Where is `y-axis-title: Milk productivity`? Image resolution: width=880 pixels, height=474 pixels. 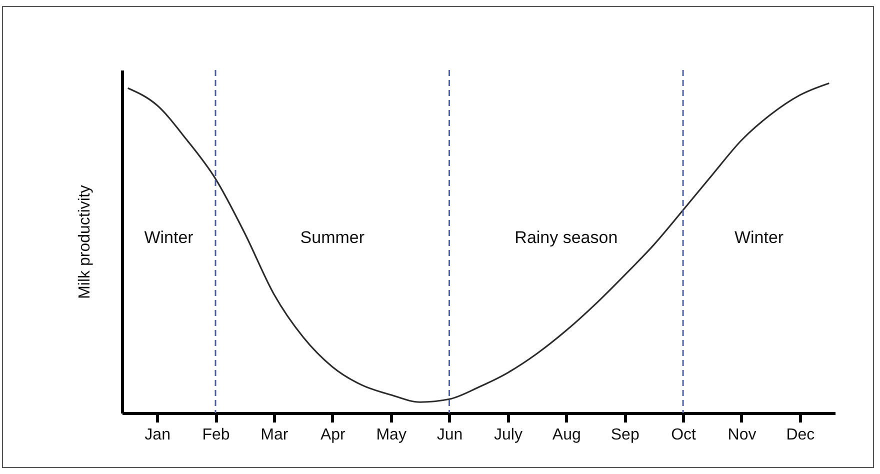 y-axis-title: Milk productivity is located at coordinates (85, 242).